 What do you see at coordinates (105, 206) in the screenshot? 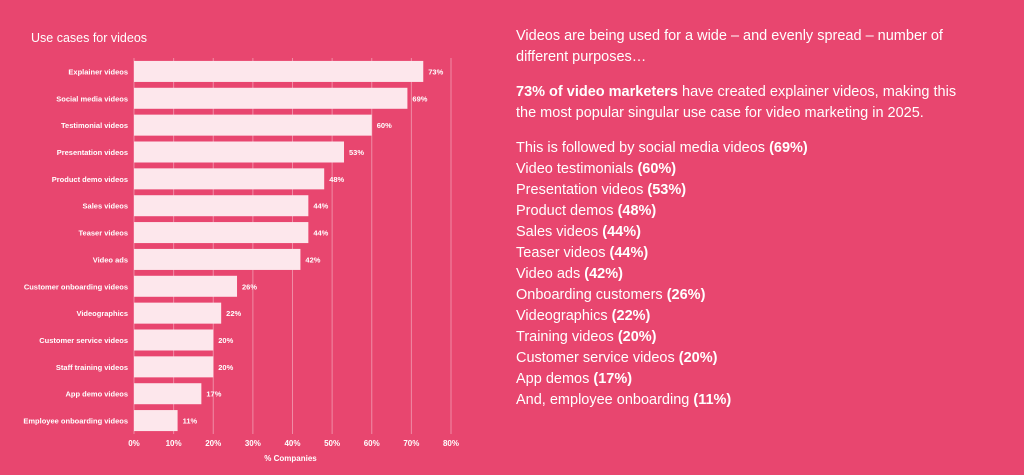
I see `category-label: Sales videos` at bounding box center [105, 206].